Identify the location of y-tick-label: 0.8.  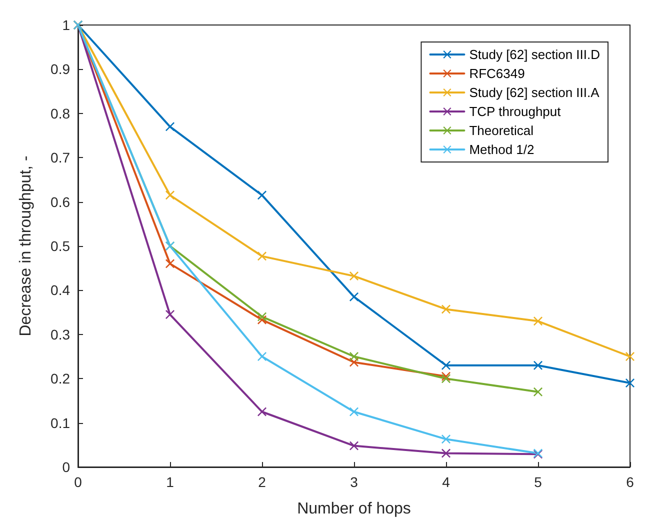
(60, 113).